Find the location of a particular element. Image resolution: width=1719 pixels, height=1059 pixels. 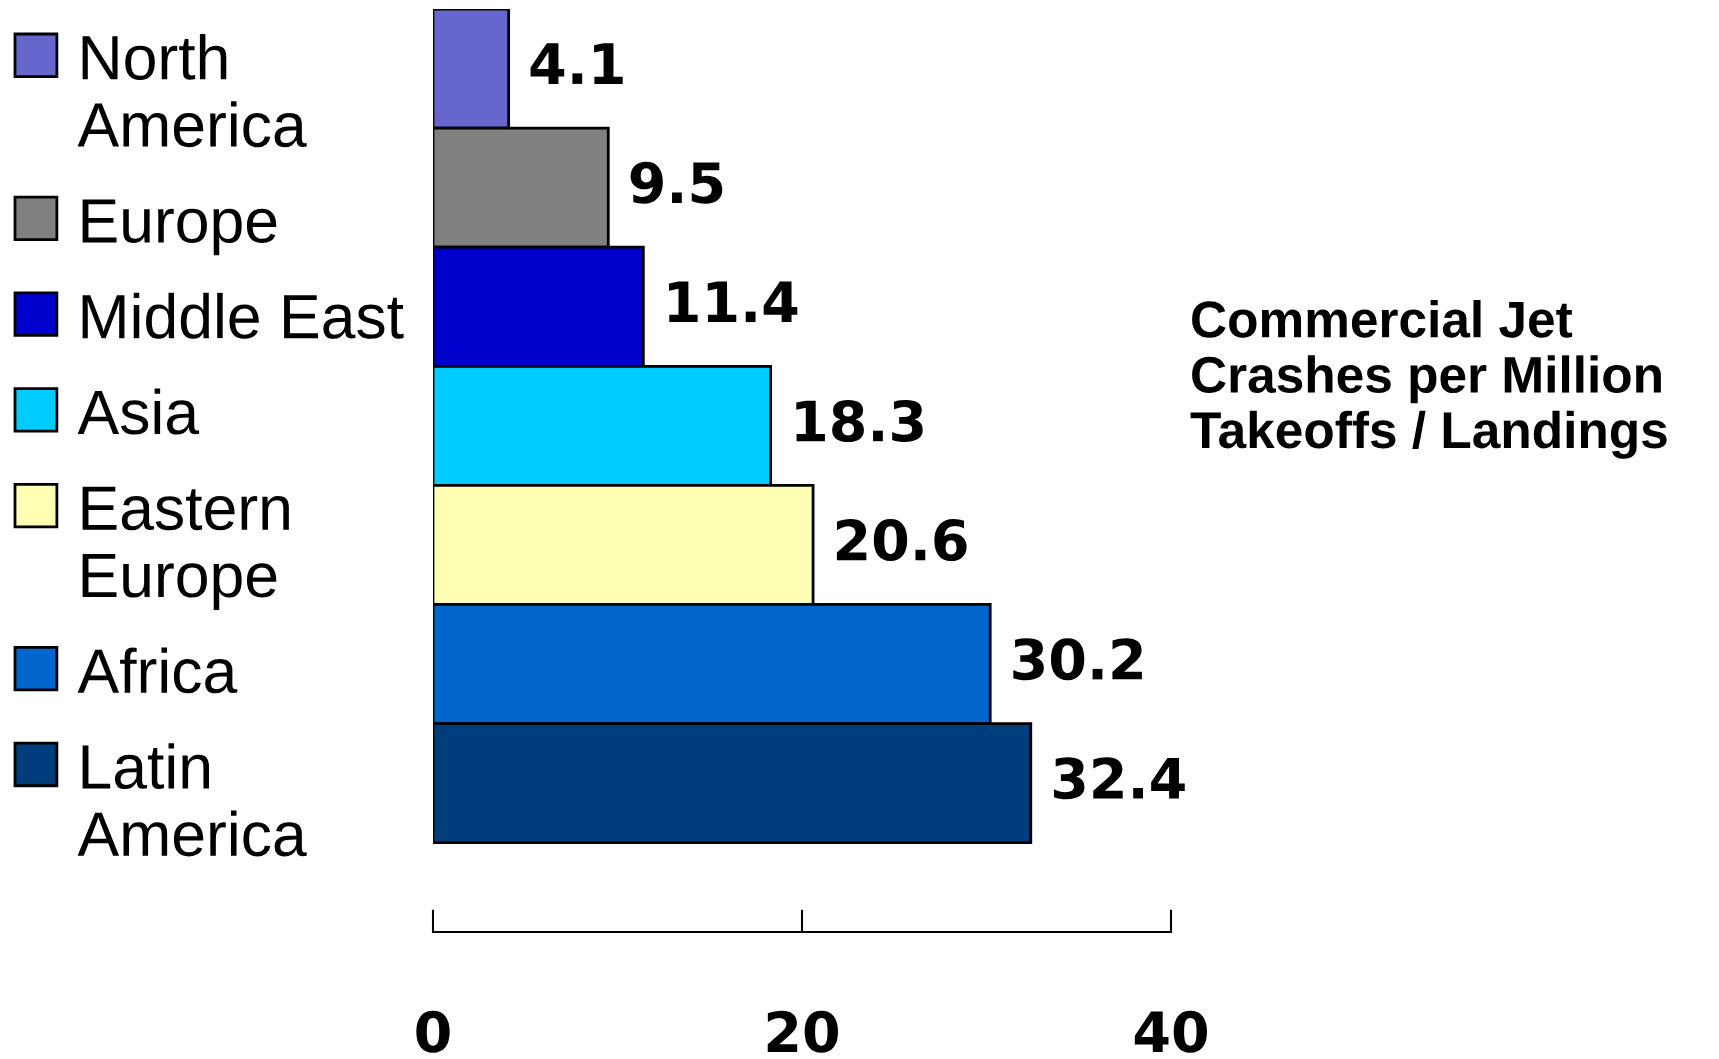

legend-label: Middle East is located at coordinates (243, 315).